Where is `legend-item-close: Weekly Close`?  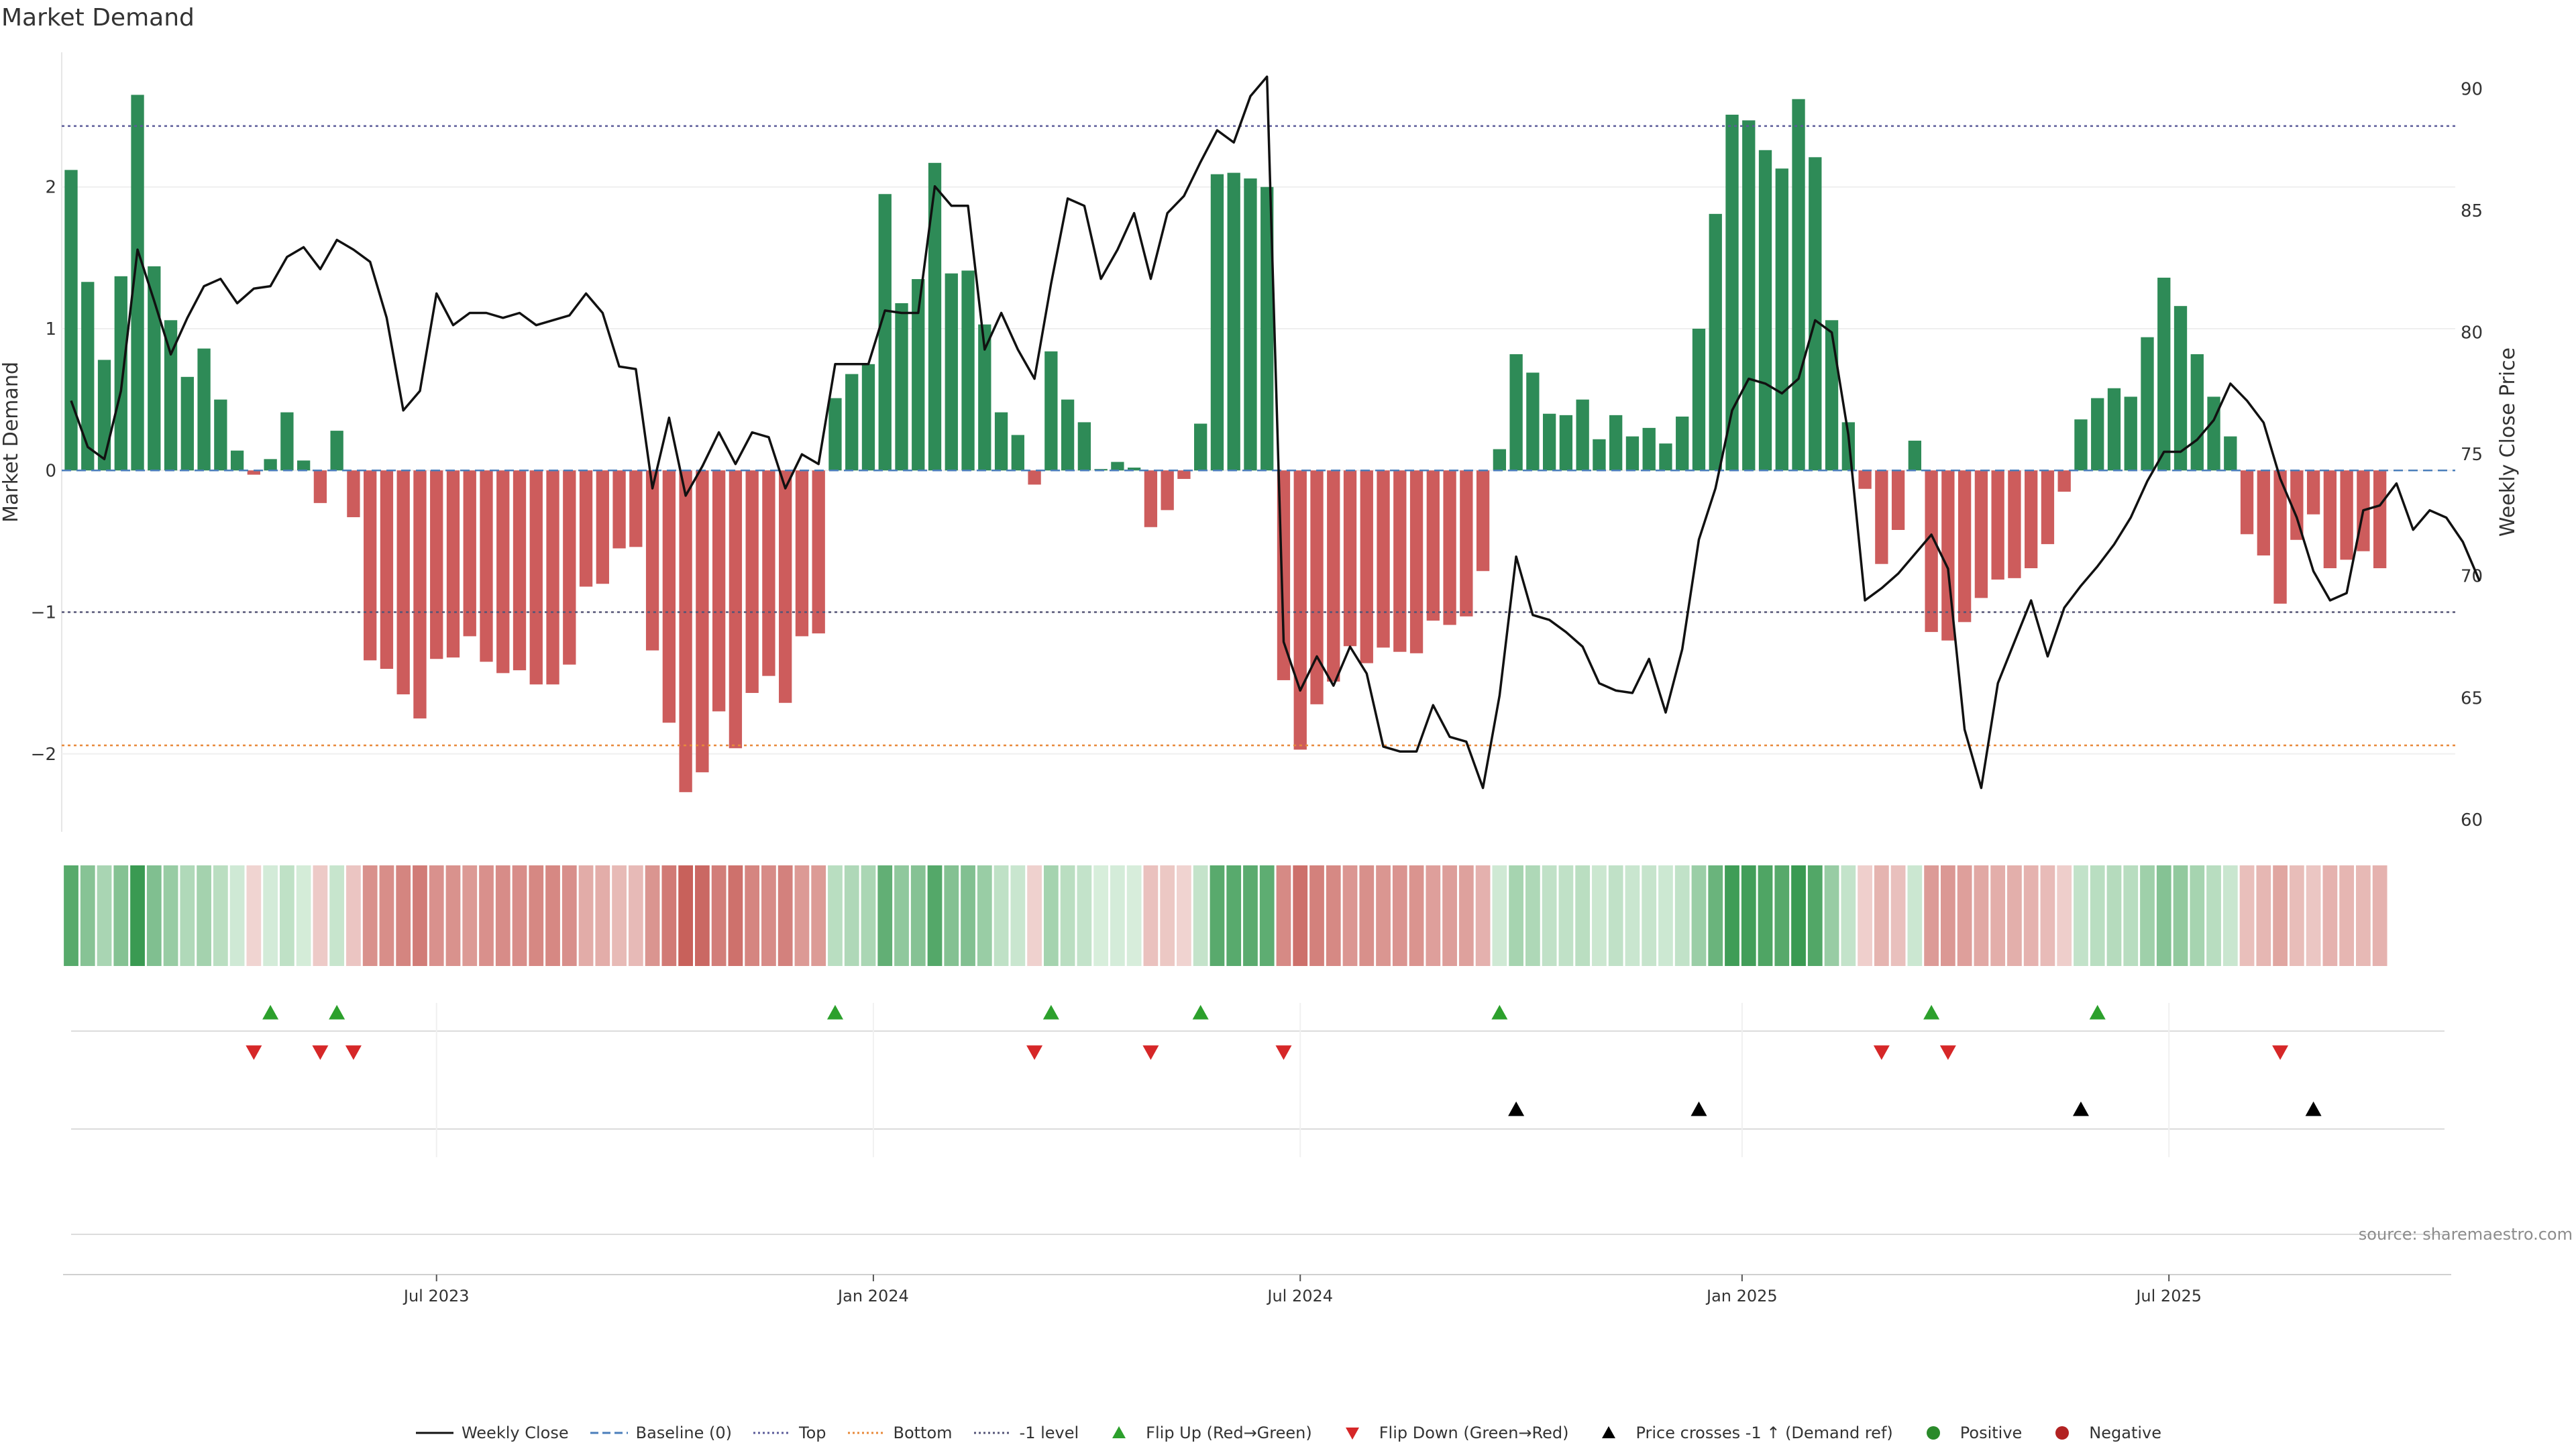 legend-item-close: Weekly Close is located at coordinates (492, 1433).